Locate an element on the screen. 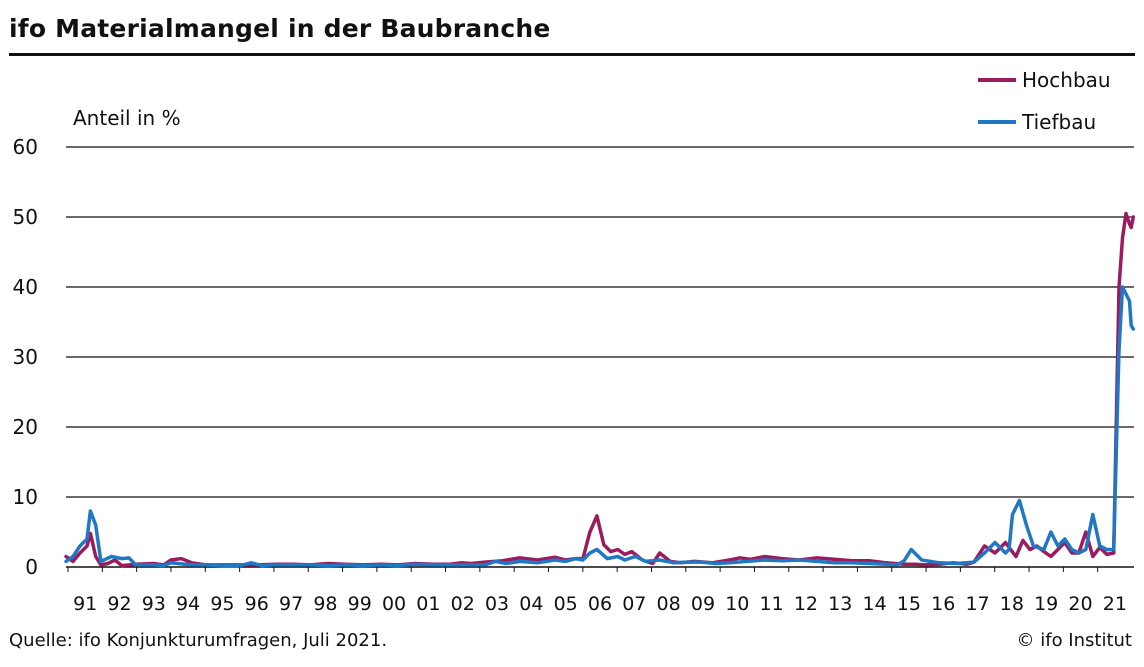 The height and width of the screenshot is (667, 1144). x-tick-label: 95 is located at coordinates (222, 604).